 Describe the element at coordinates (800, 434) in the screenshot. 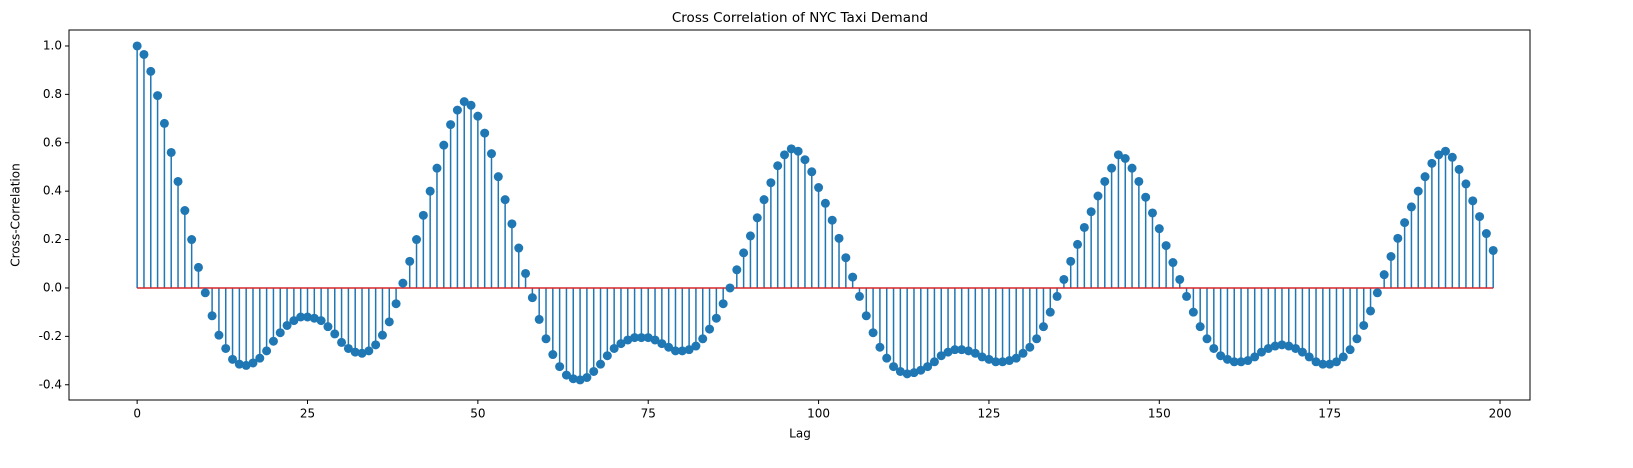

I see `x-axis-label: Lag` at that location.